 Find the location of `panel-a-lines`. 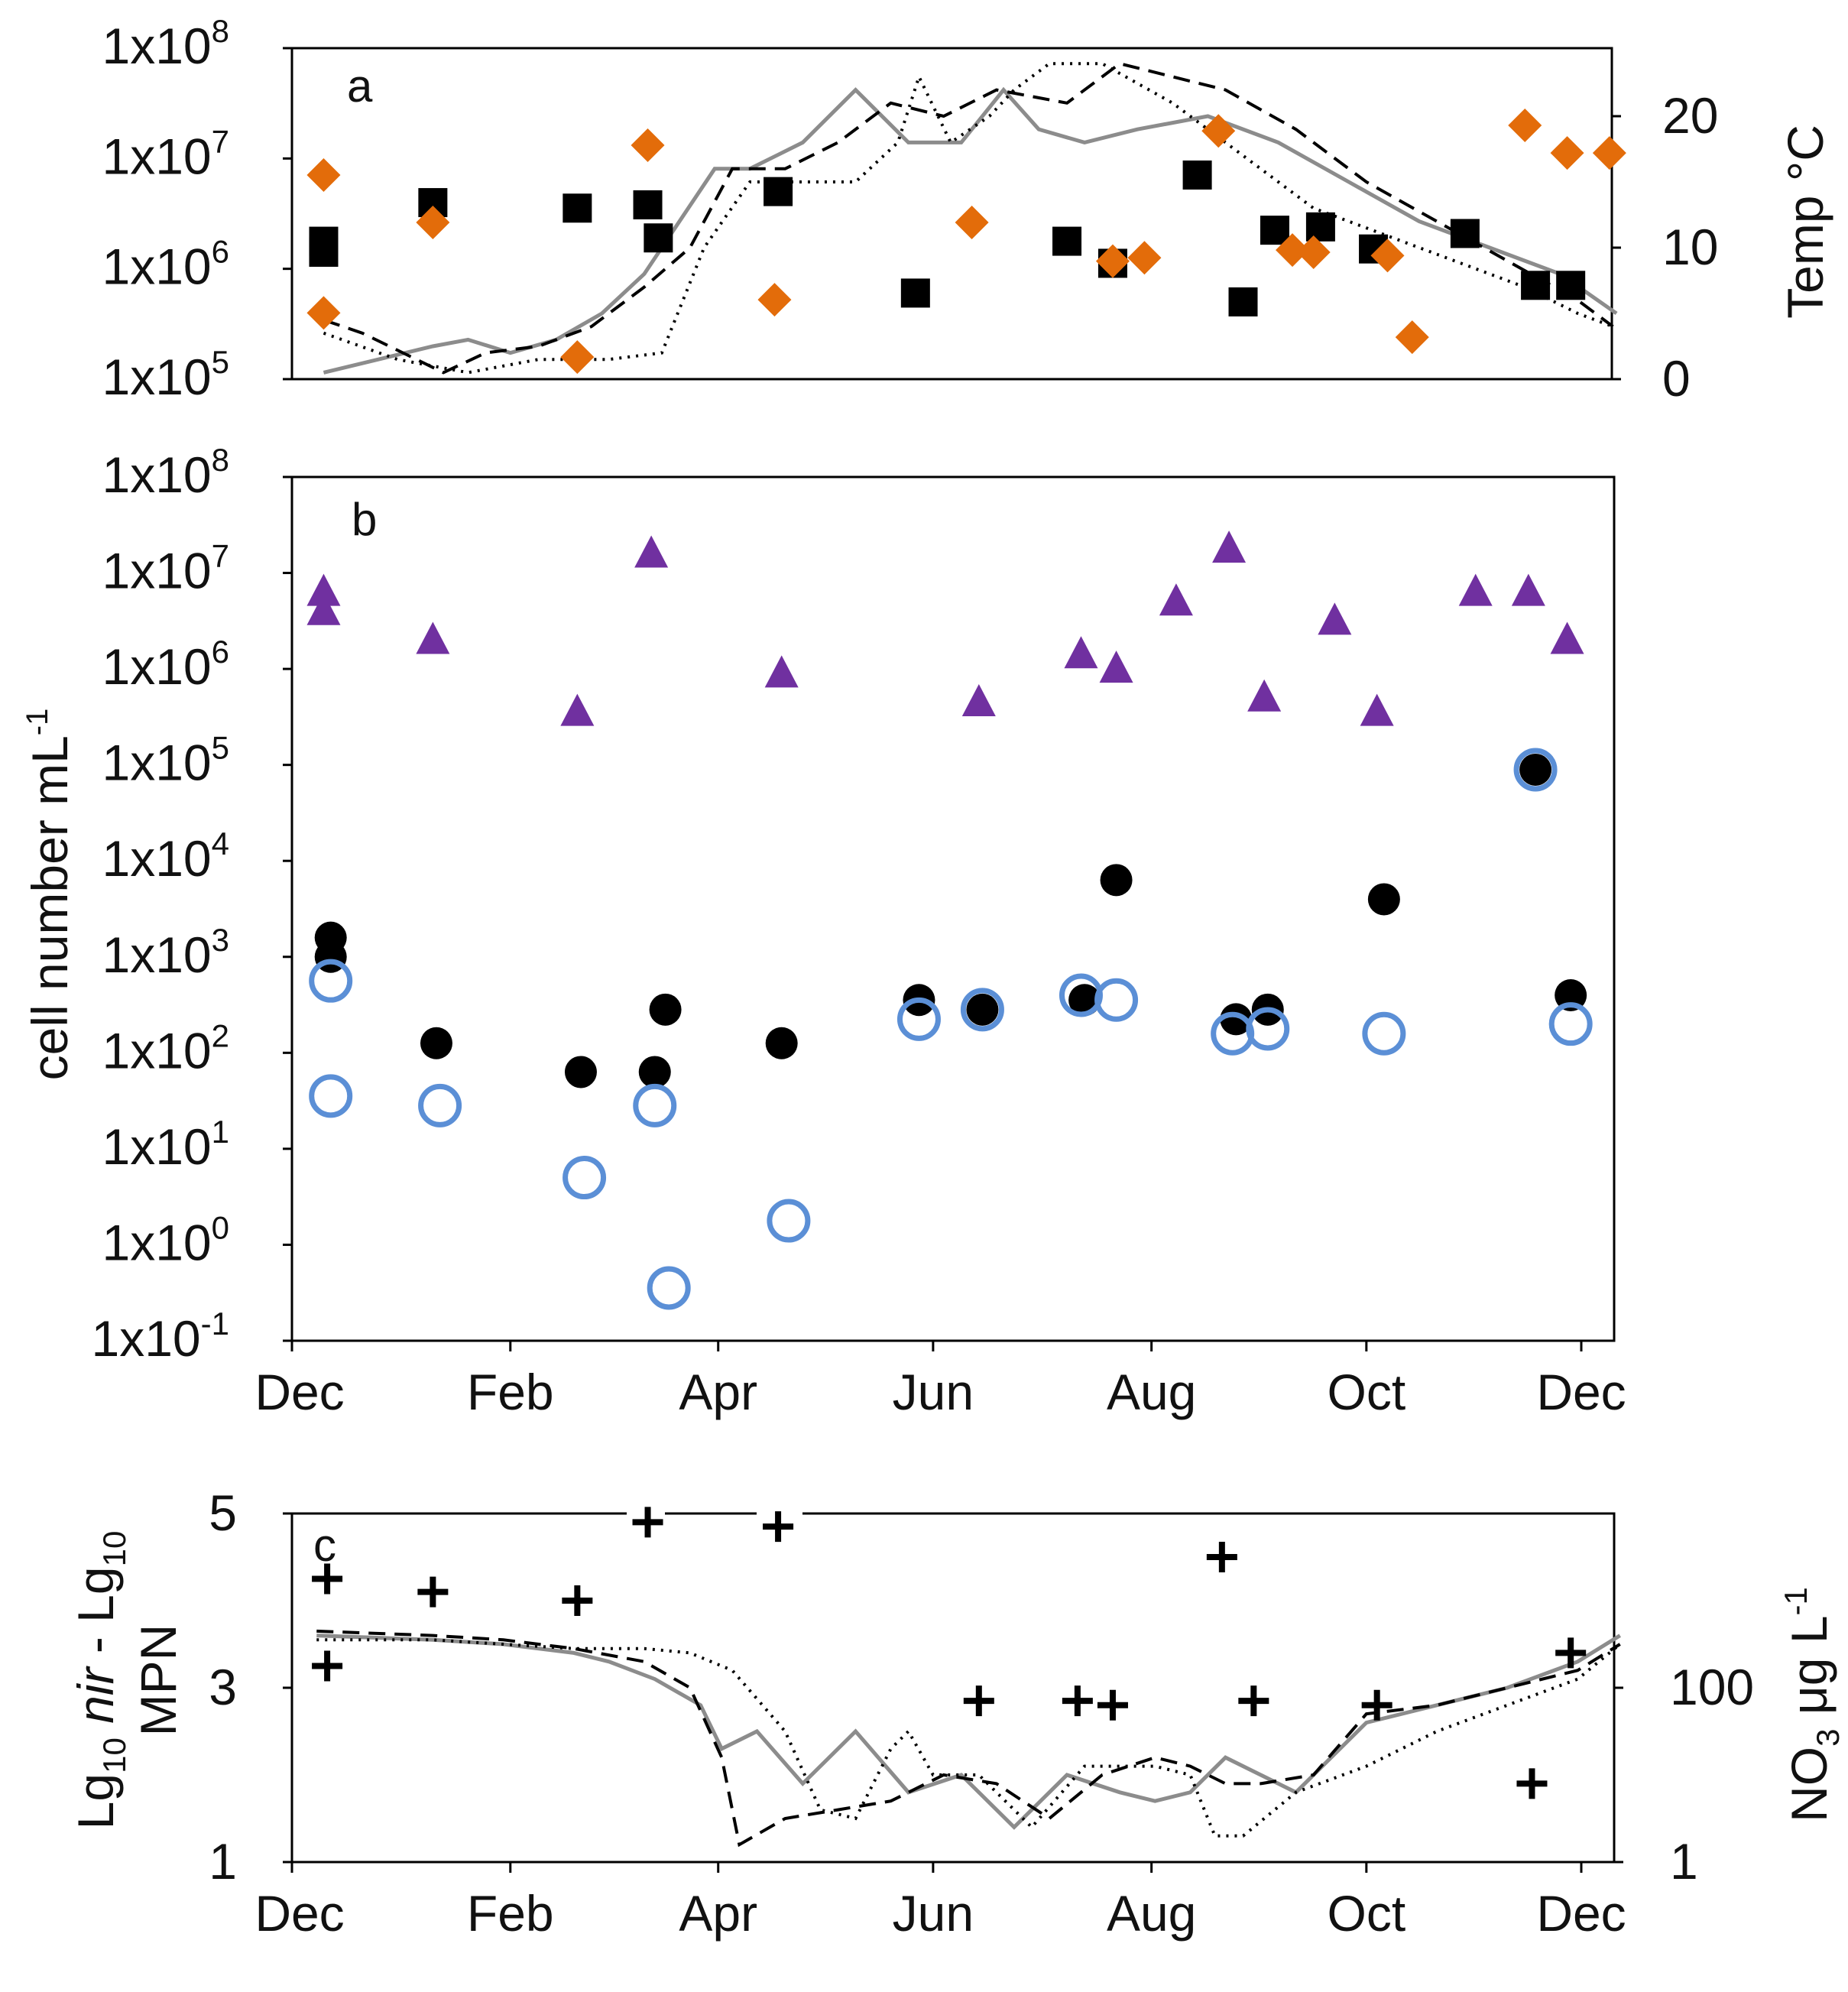

panel-a-lines is located at coordinates (970, 218).